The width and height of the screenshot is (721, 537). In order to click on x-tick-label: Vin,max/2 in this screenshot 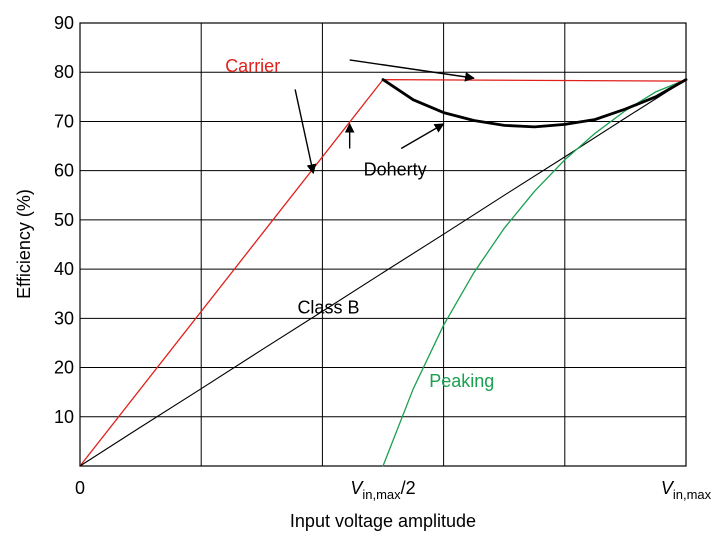, I will do `click(382, 490)`.